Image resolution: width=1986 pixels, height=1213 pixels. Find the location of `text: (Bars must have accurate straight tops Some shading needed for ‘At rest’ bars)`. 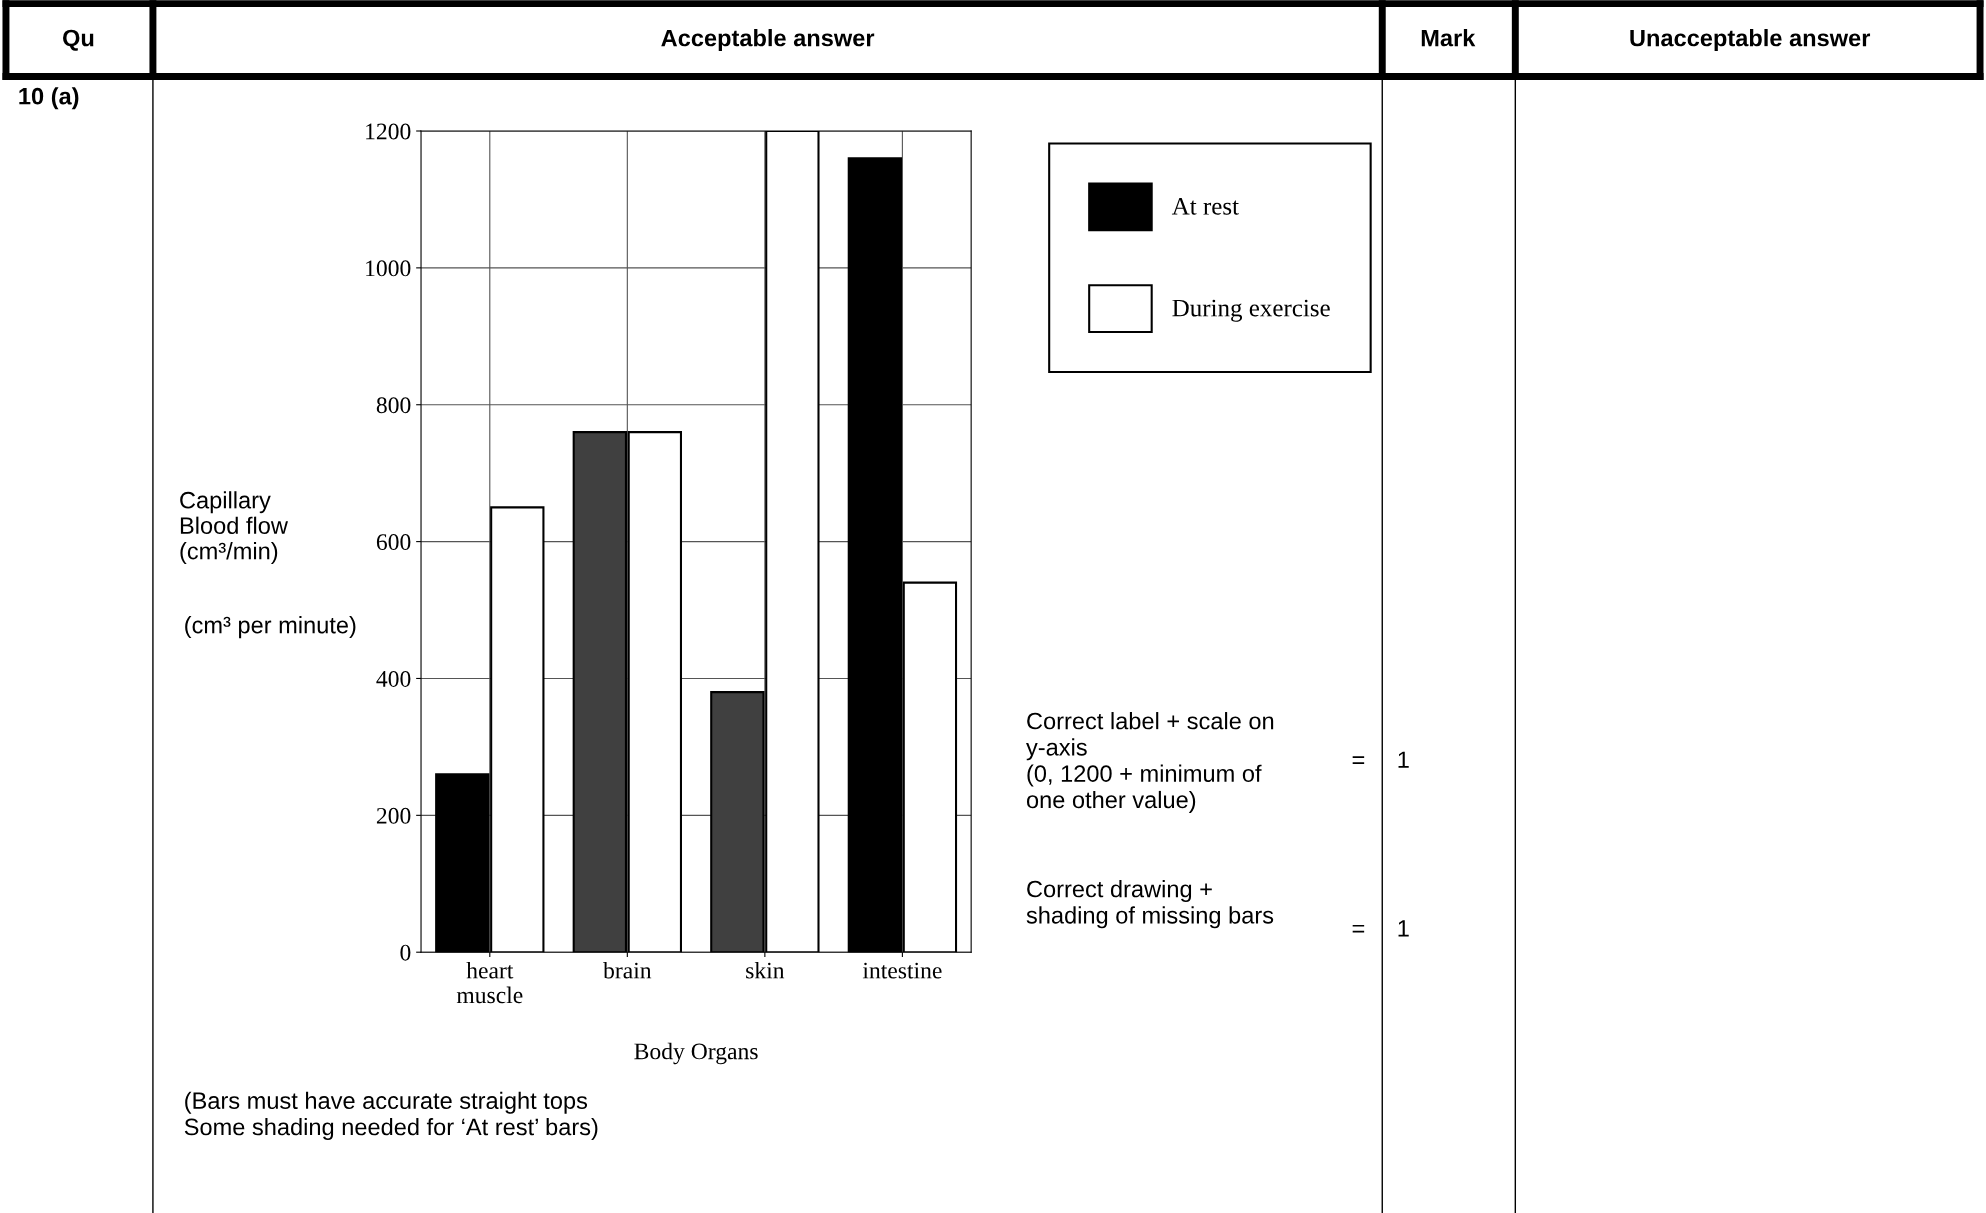

text: (Bars must have accurate straight tops Some shading needed for ‘At rest’ bars) is located at coordinates (391, 1115).